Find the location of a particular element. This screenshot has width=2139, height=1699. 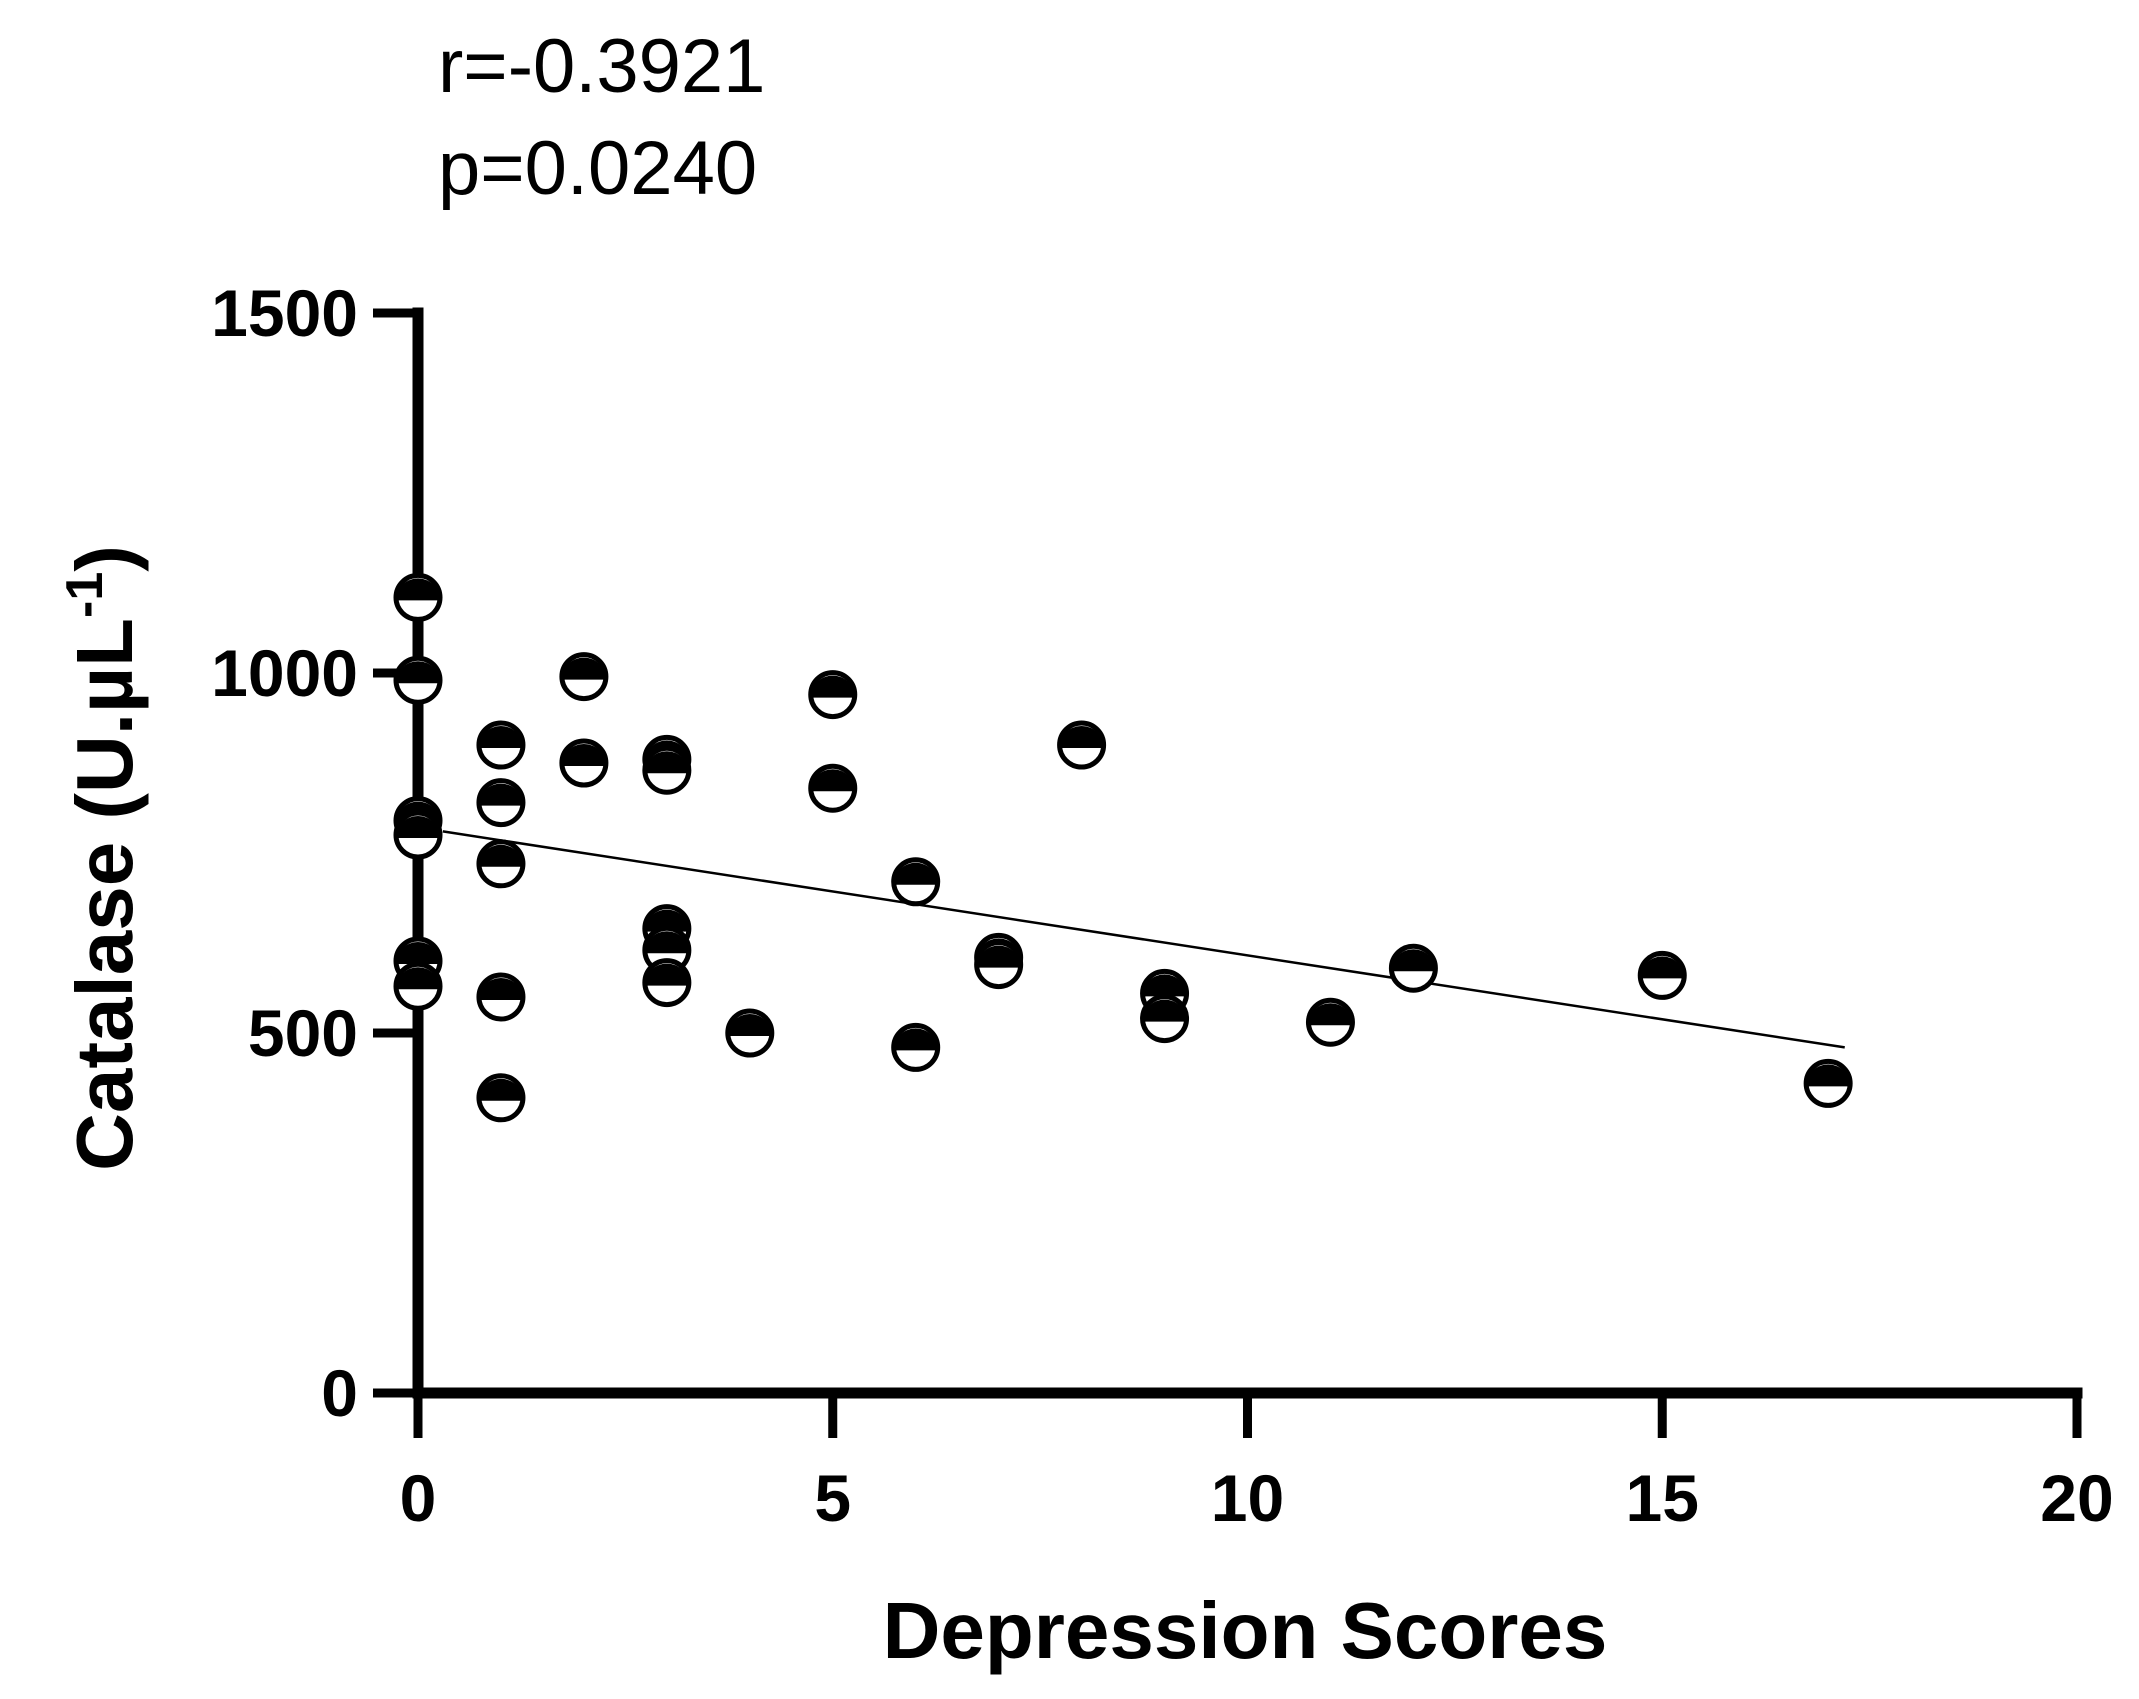

x-tick-label: 5 is located at coordinates (832, 1498).